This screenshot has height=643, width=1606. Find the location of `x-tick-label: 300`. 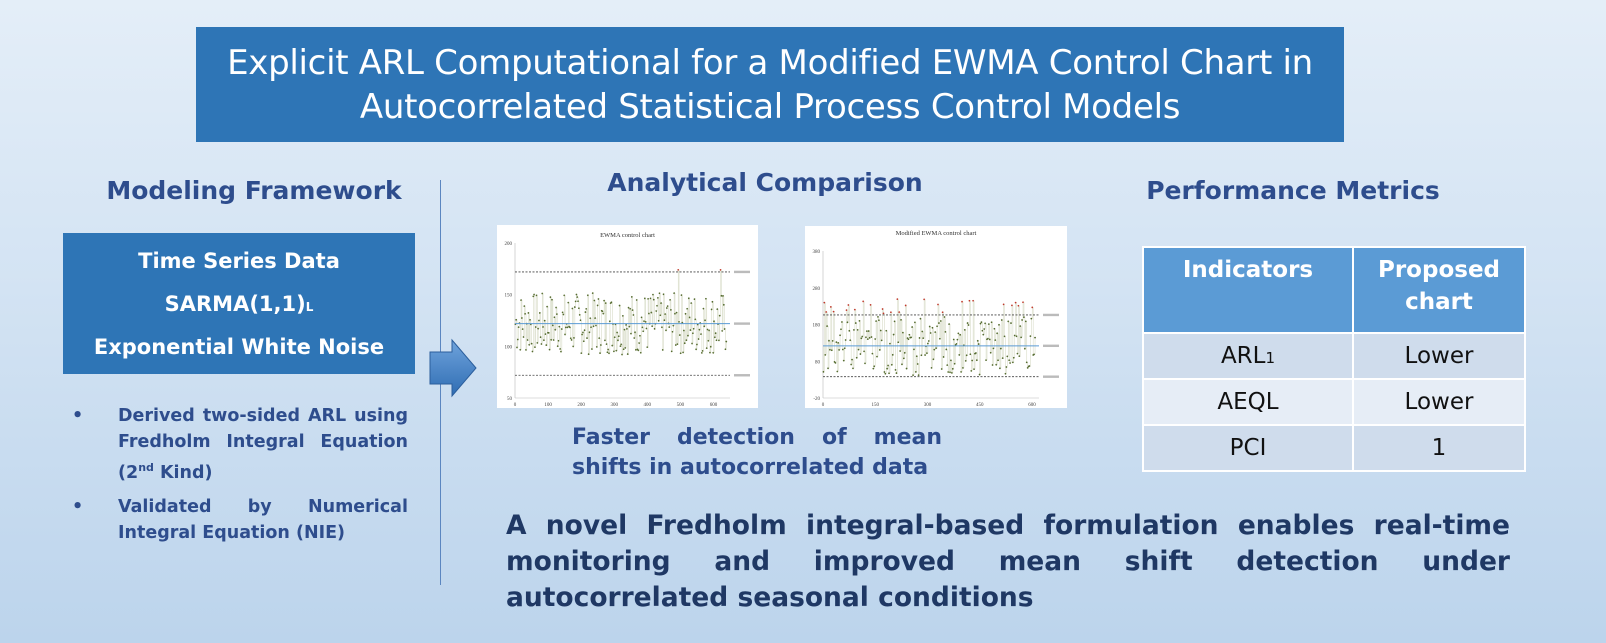

x-tick-label: 300 is located at coordinates (614, 405).